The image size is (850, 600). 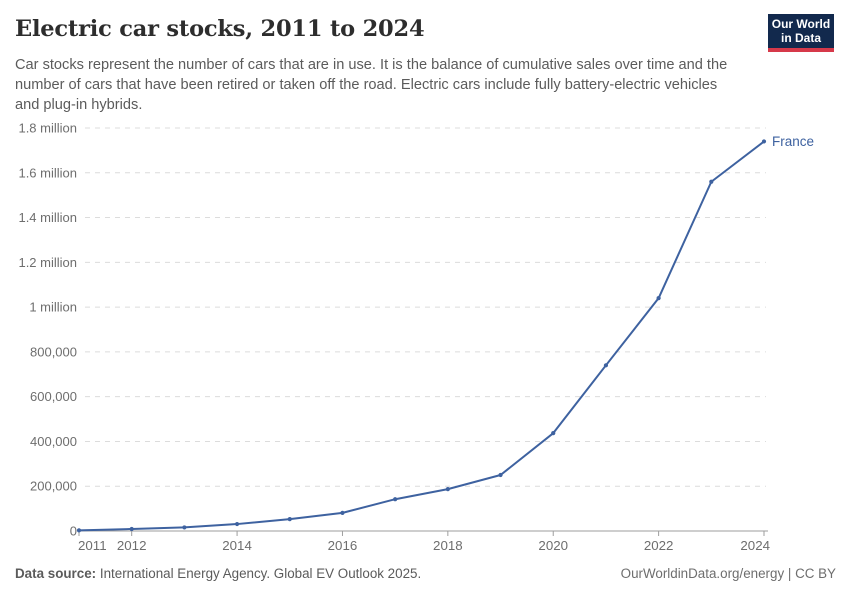 What do you see at coordinates (53, 396) in the screenshot?
I see `y-tick-label: 600,000` at bounding box center [53, 396].